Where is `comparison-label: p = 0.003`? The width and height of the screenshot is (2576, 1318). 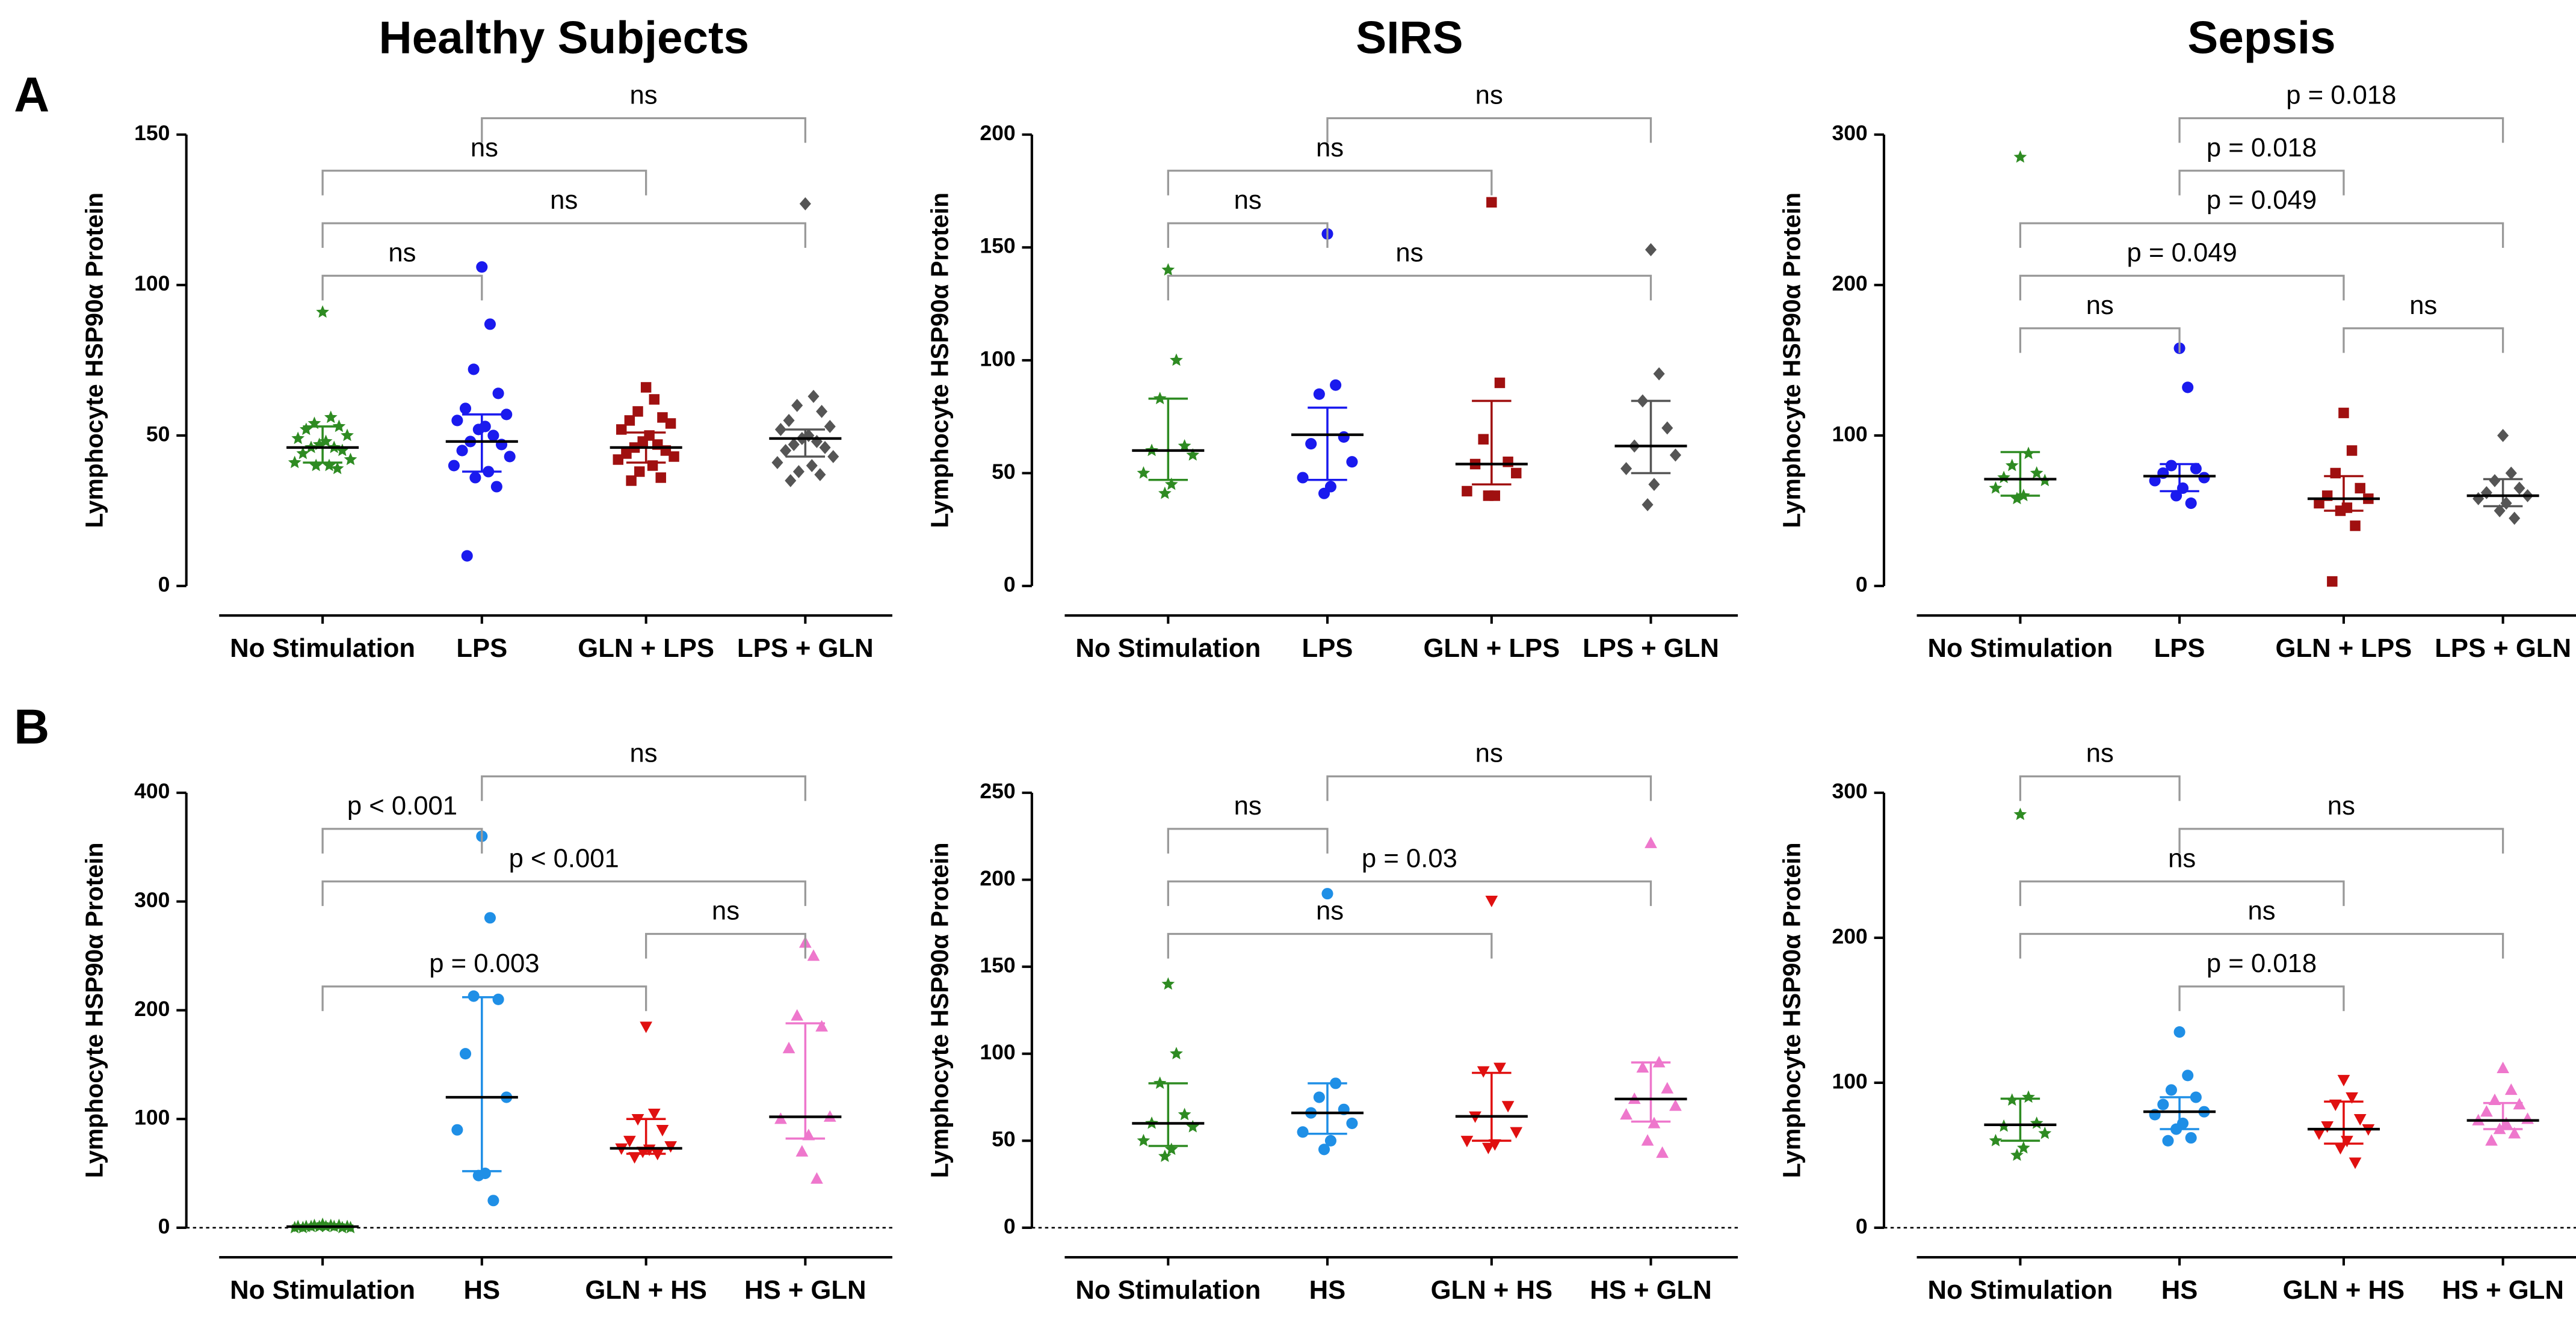 comparison-label: p = 0.003 is located at coordinates (484, 963).